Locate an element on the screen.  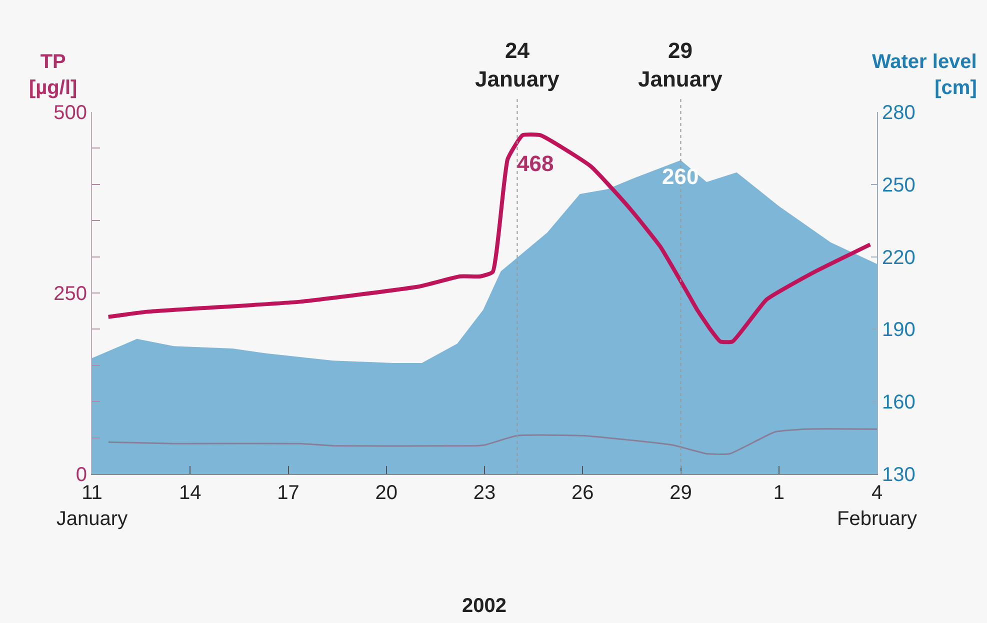
y-tick-label: 500 is located at coordinates (70, 113).